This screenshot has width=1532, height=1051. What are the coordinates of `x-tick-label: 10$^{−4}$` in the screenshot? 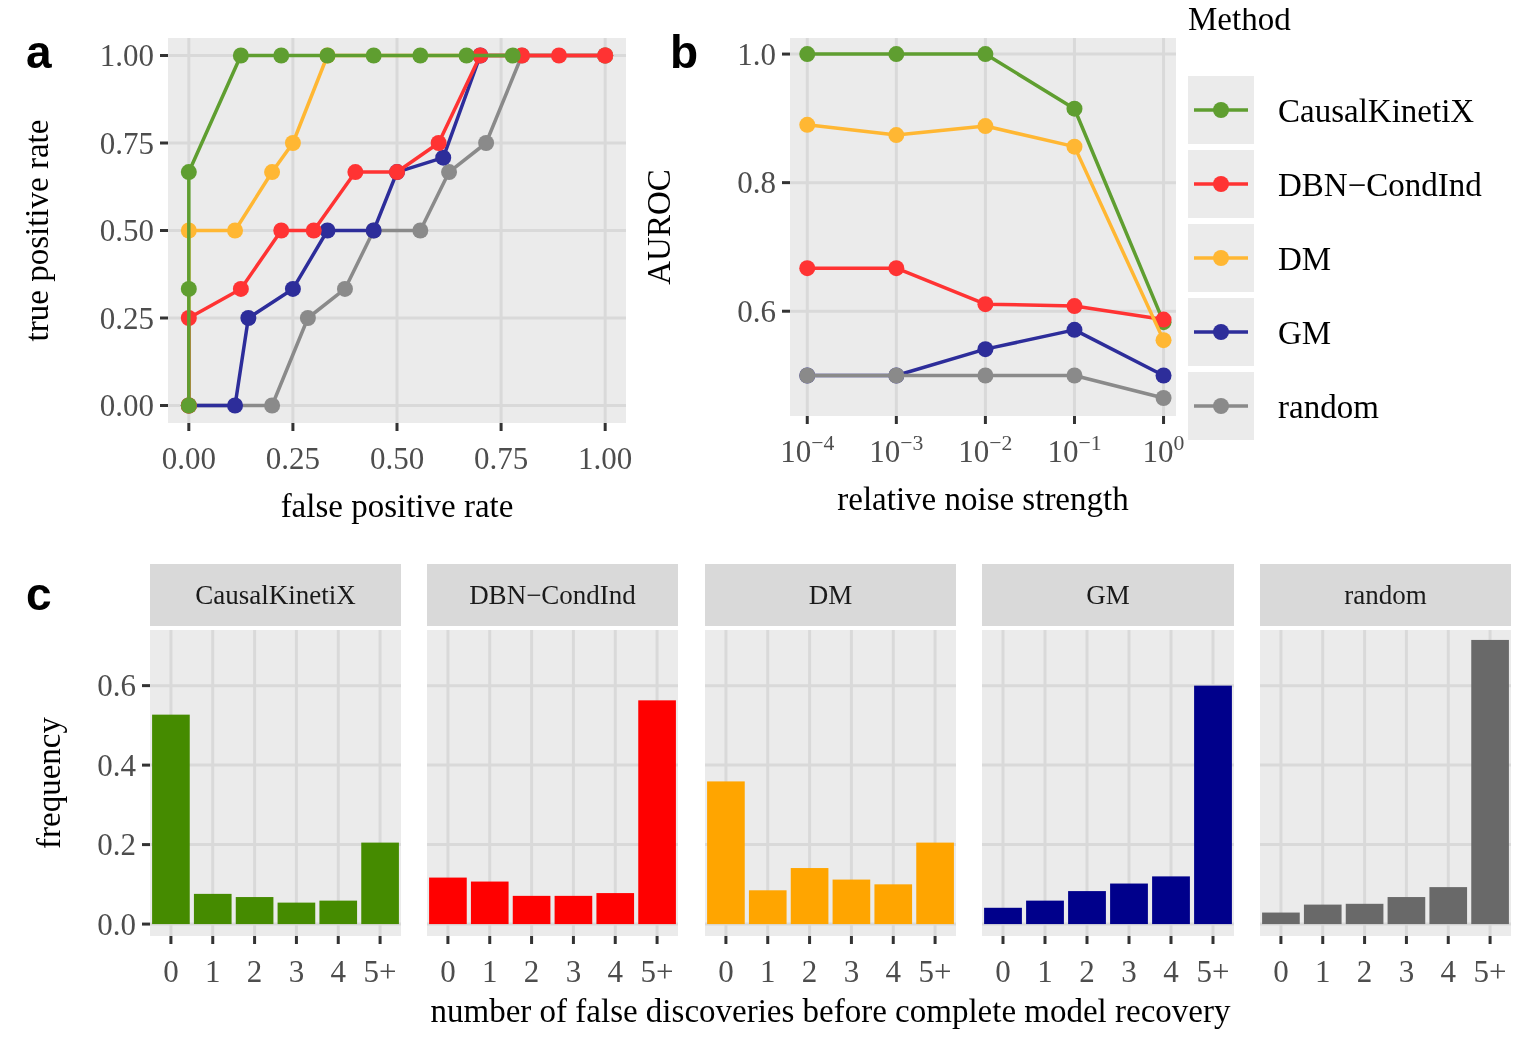 It's located at (807, 450).